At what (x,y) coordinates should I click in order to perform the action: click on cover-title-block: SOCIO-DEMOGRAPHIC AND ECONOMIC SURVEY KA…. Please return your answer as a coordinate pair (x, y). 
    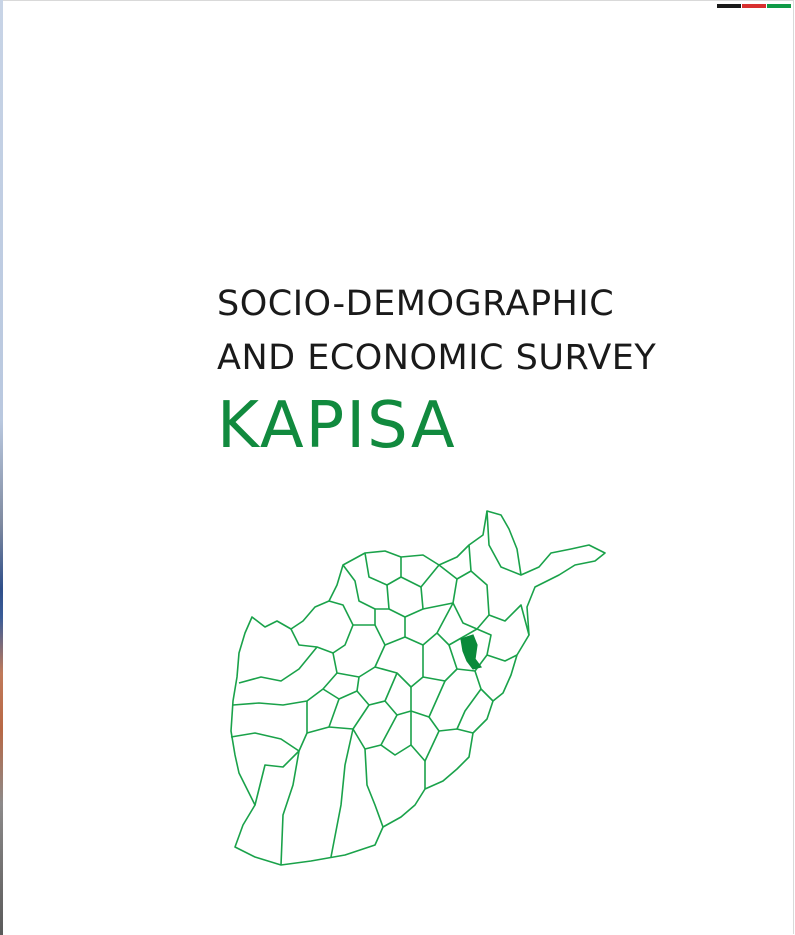
    Looking at the image, I should click on (477, 369).